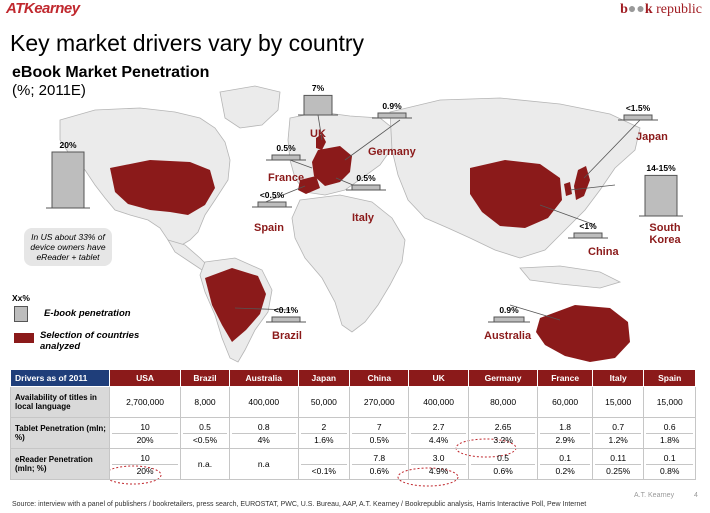 The image size is (710, 513). I want to click on value-label-japan: <1.5%, so click(638, 108).